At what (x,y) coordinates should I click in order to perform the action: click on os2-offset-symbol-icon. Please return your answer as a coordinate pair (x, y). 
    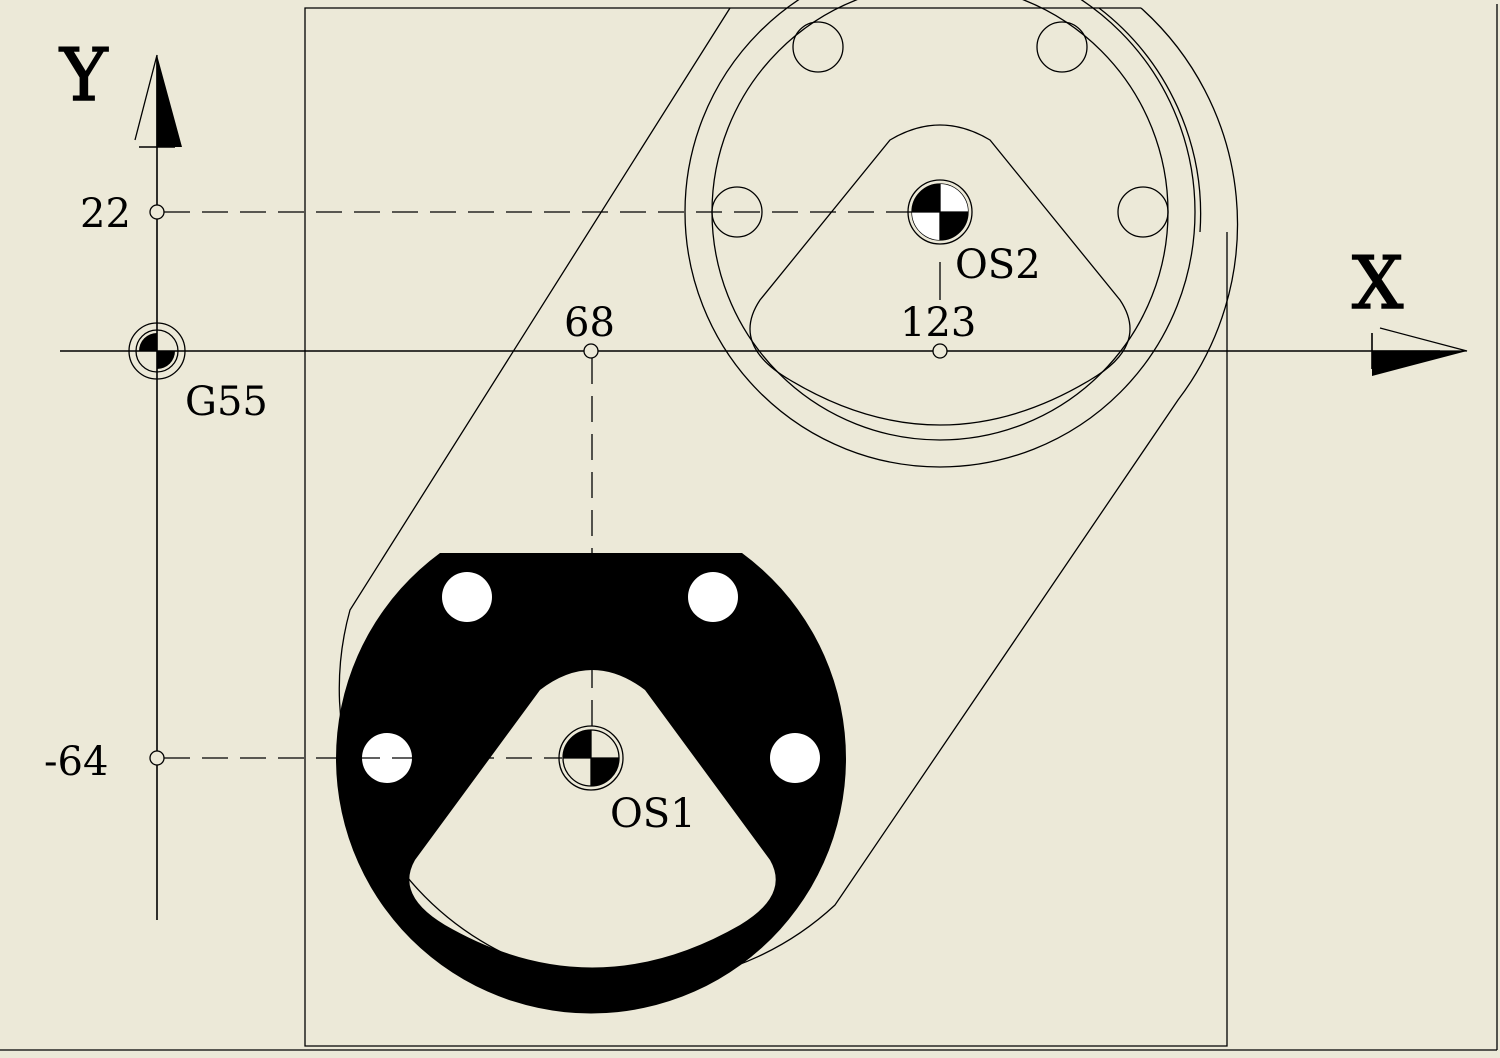
    Looking at the image, I should click on (940, 212).